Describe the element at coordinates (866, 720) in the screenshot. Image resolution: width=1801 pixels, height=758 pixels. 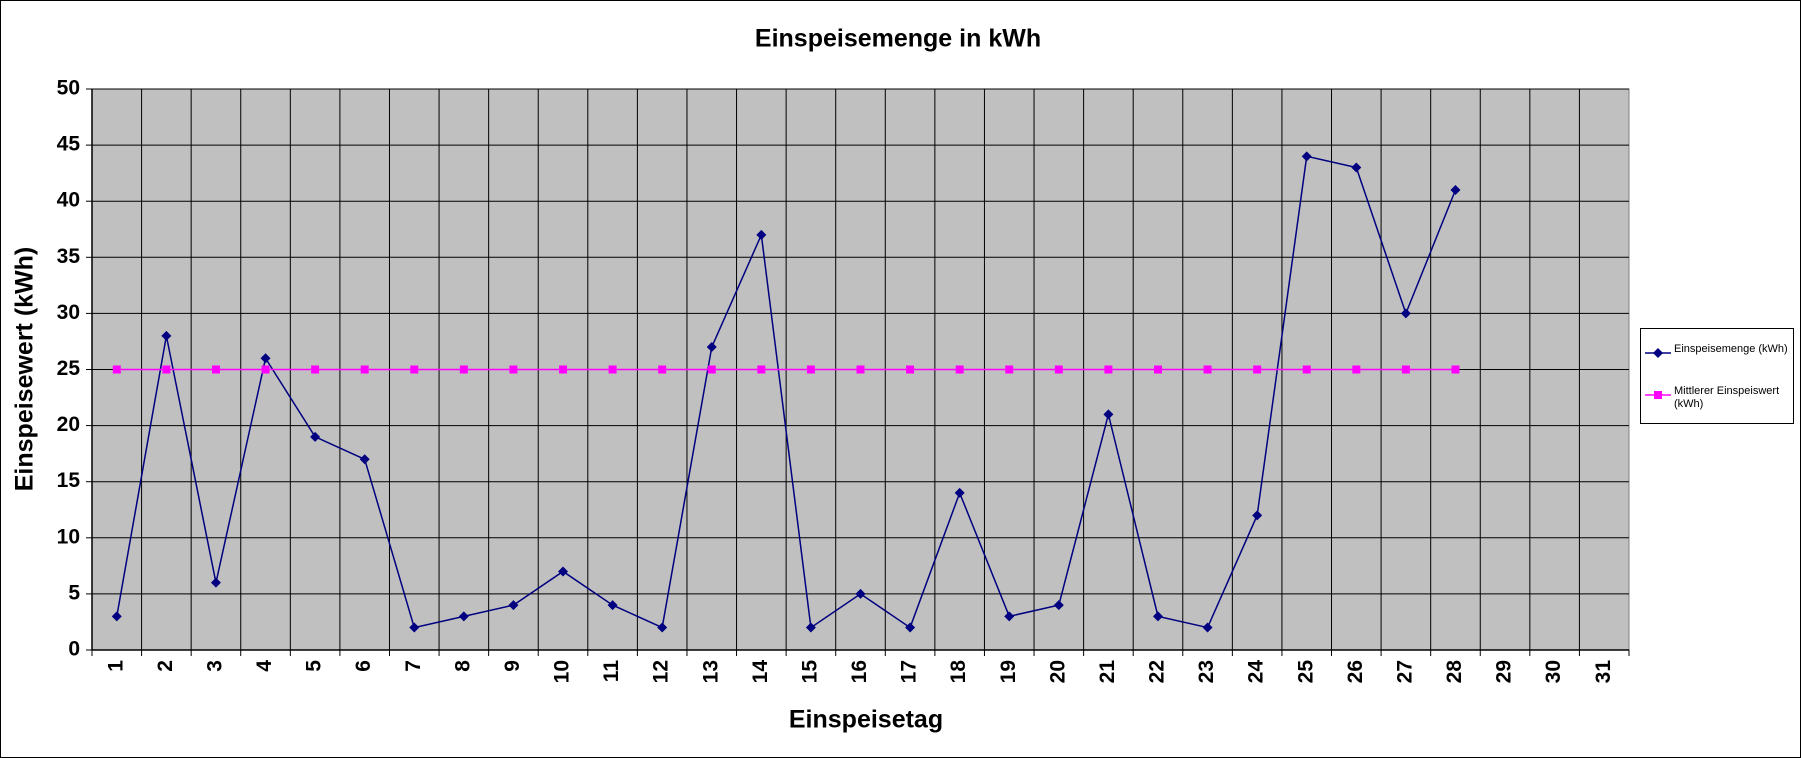
I see `x-axis-title: Einspeisetag` at that location.